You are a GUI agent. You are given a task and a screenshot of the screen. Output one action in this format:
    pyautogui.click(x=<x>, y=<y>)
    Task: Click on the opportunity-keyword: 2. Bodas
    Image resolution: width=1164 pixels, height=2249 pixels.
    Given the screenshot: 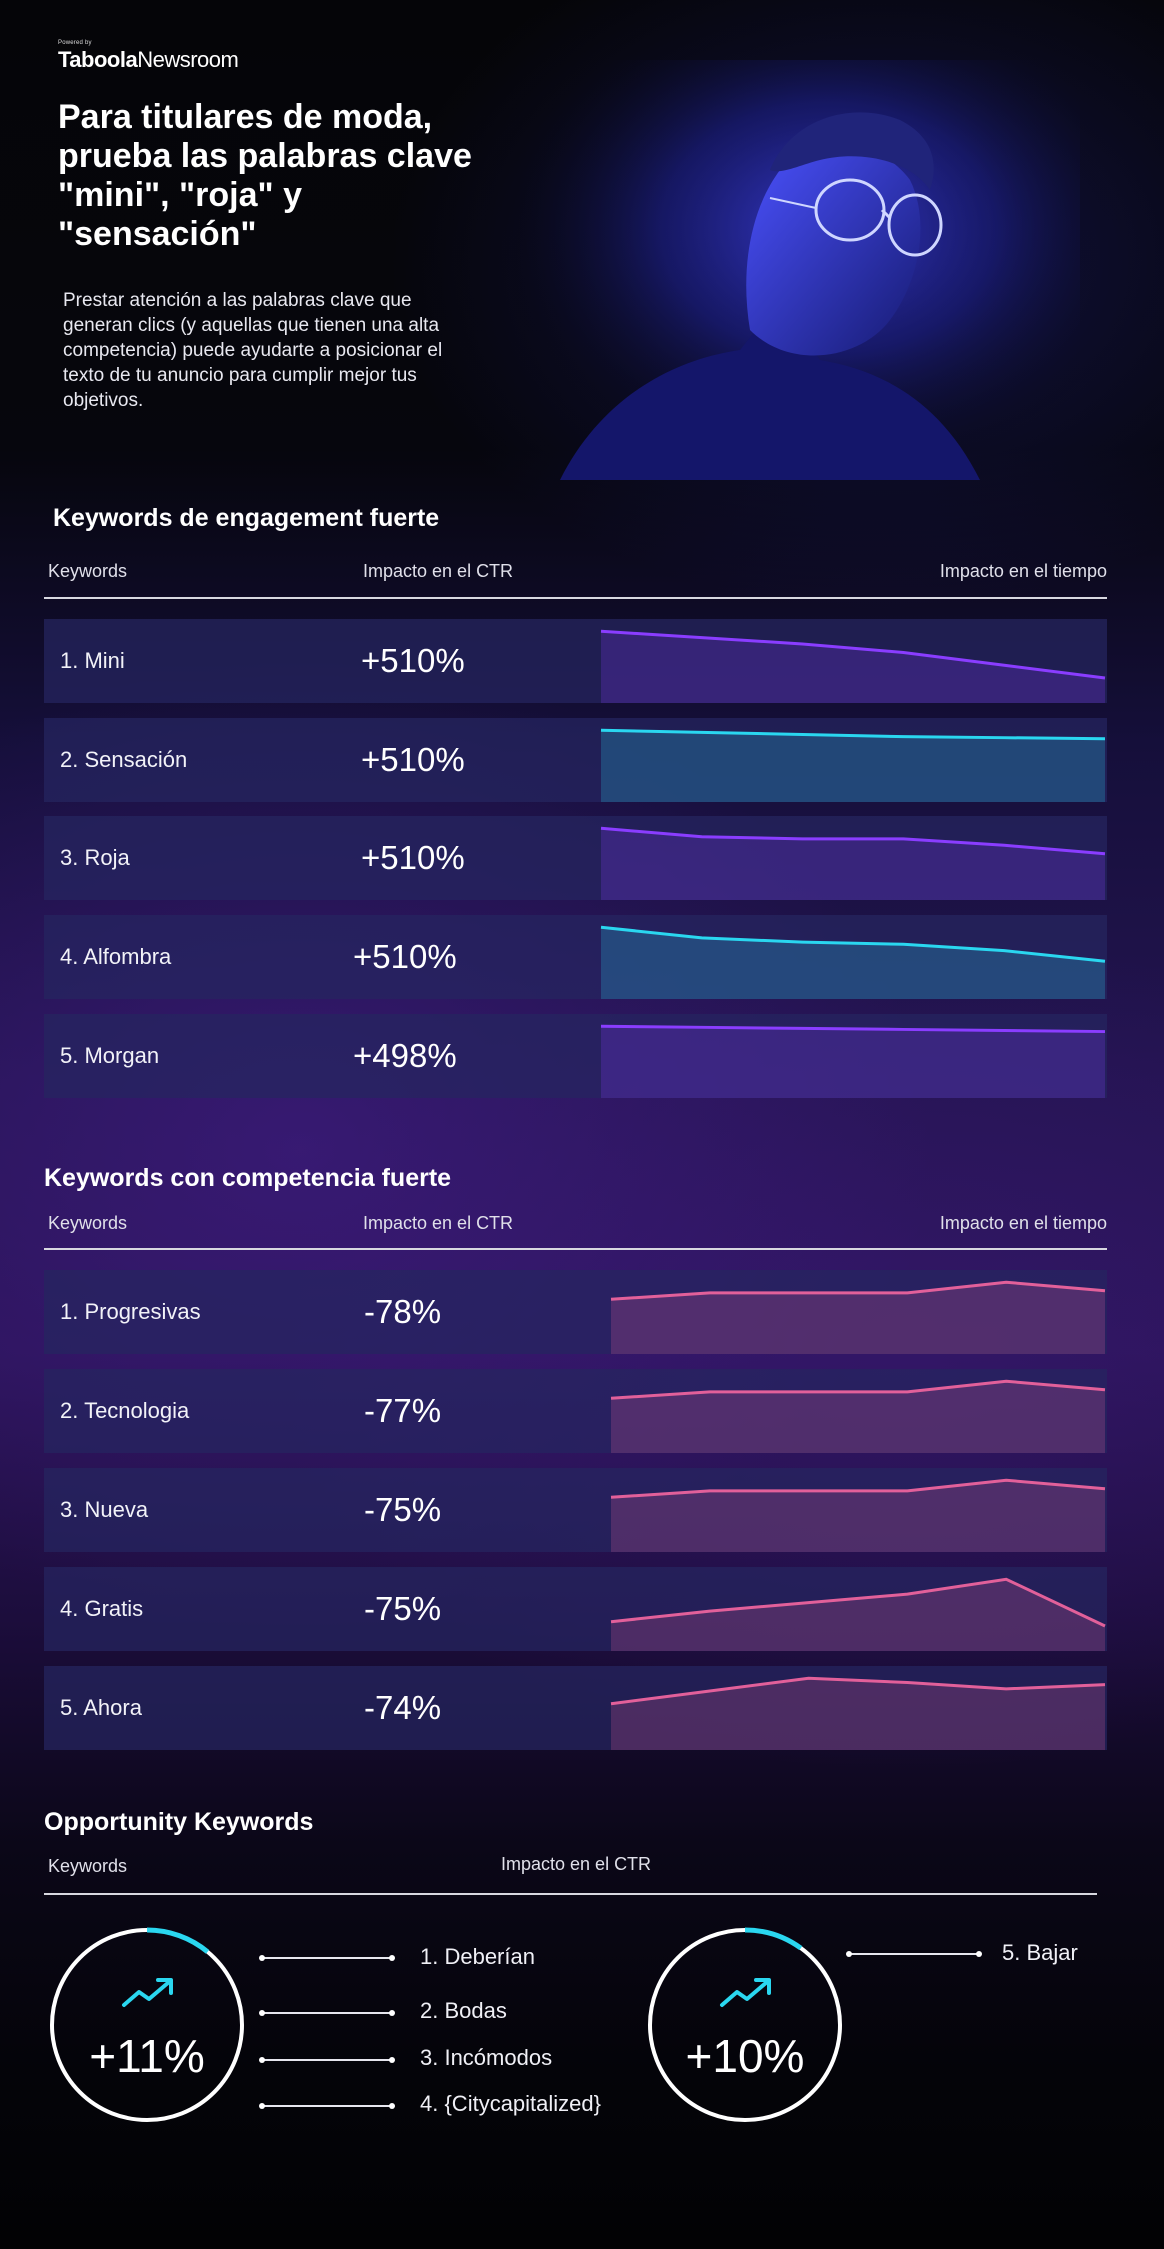 What is the action you would take?
    pyautogui.click(x=463, y=2010)
    